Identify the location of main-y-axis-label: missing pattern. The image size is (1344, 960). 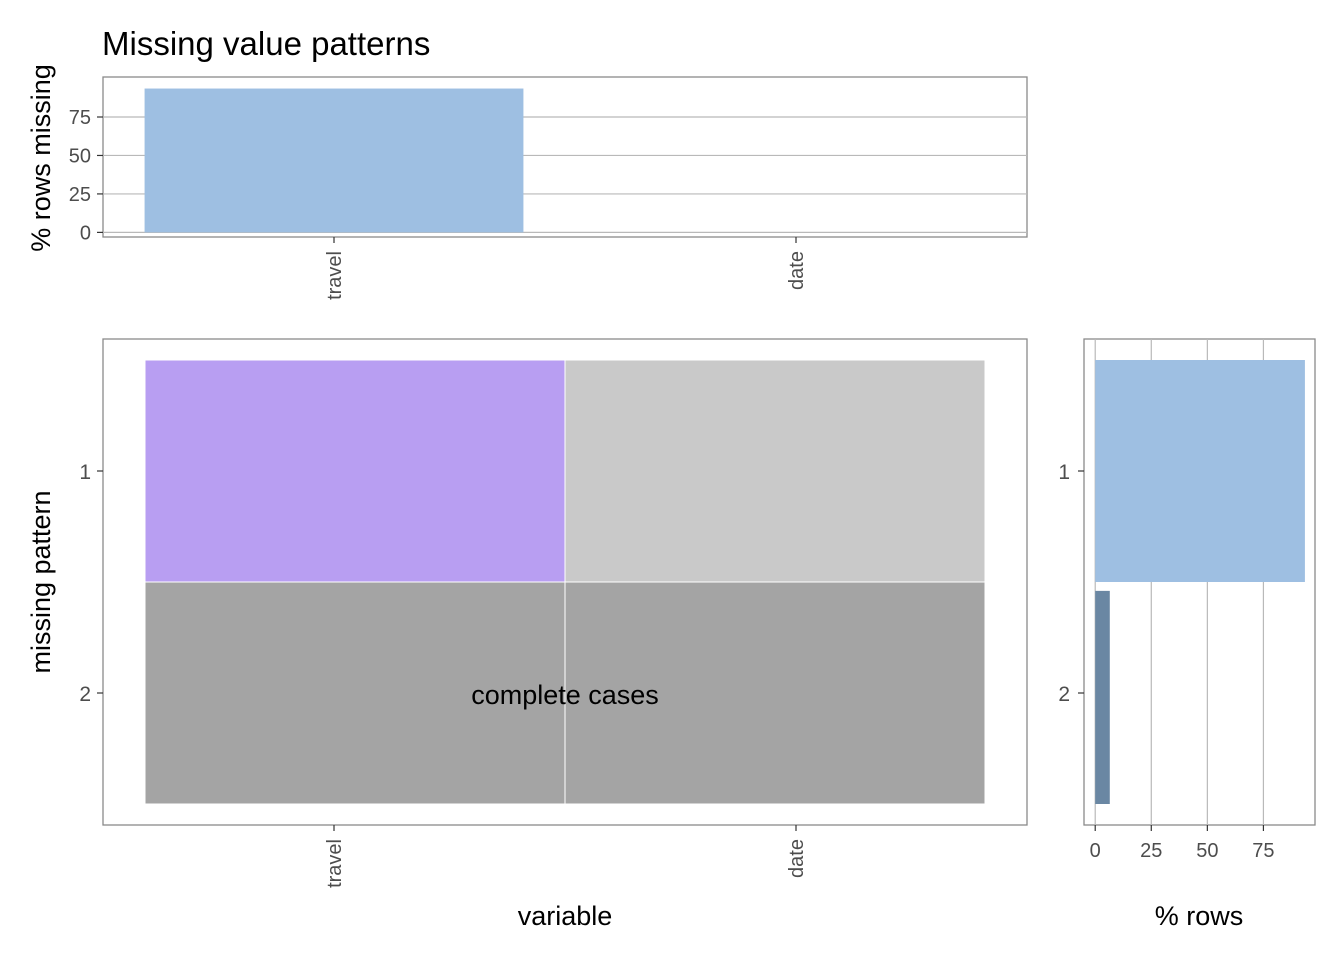
(41, 581).